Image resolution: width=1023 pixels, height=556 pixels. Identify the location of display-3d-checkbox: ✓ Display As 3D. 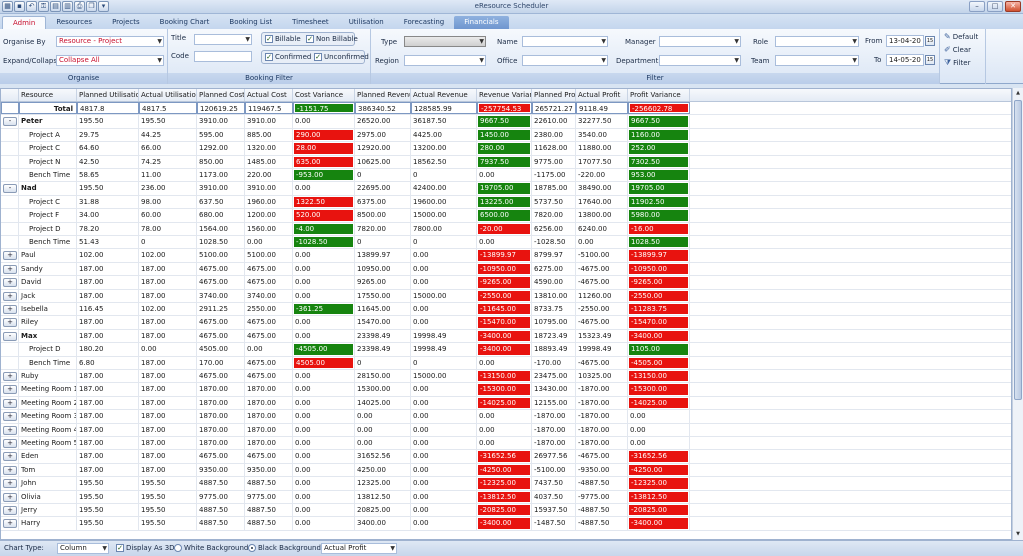
(145, 548).